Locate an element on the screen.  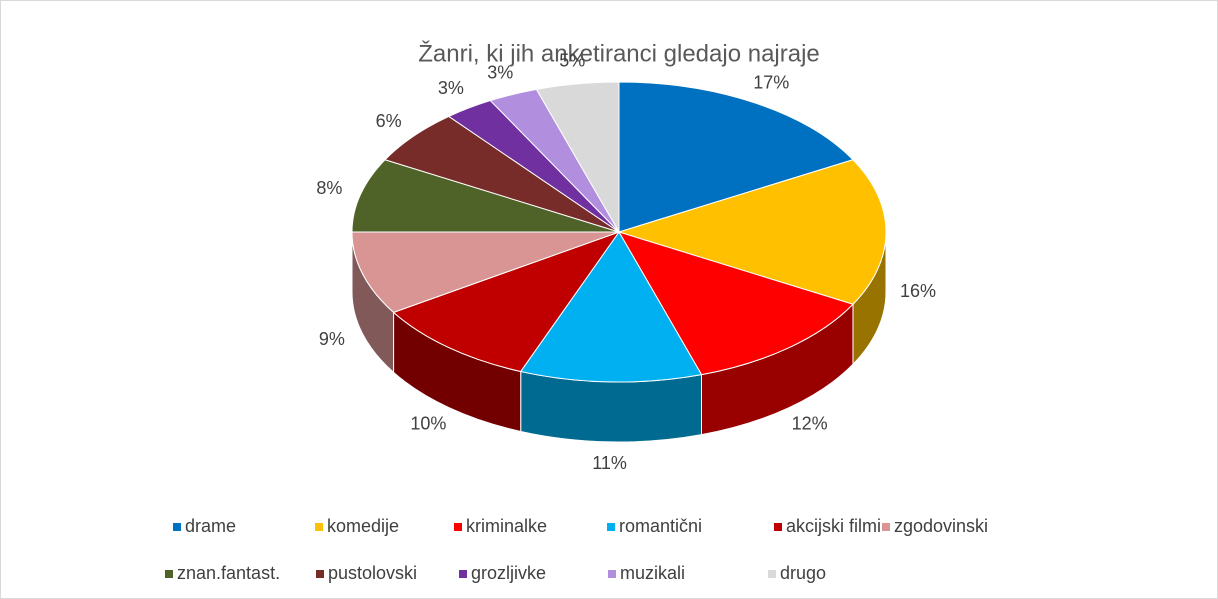
data-label: 5% is located at coordinates (572, 60).